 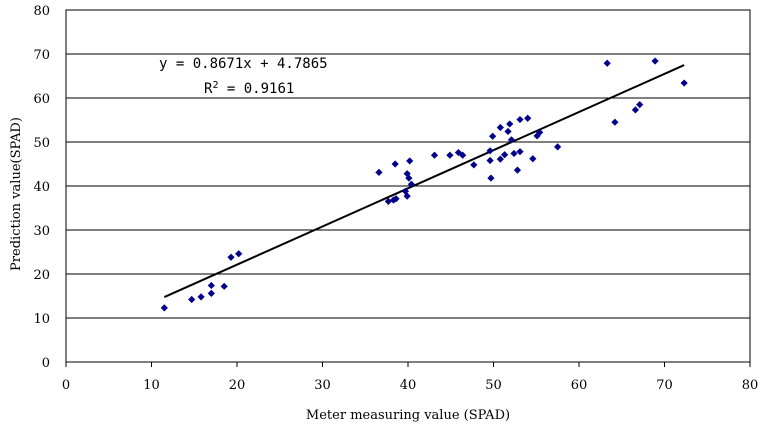 I want to click on y-tick-label: 60, so click(x=41, y=99).